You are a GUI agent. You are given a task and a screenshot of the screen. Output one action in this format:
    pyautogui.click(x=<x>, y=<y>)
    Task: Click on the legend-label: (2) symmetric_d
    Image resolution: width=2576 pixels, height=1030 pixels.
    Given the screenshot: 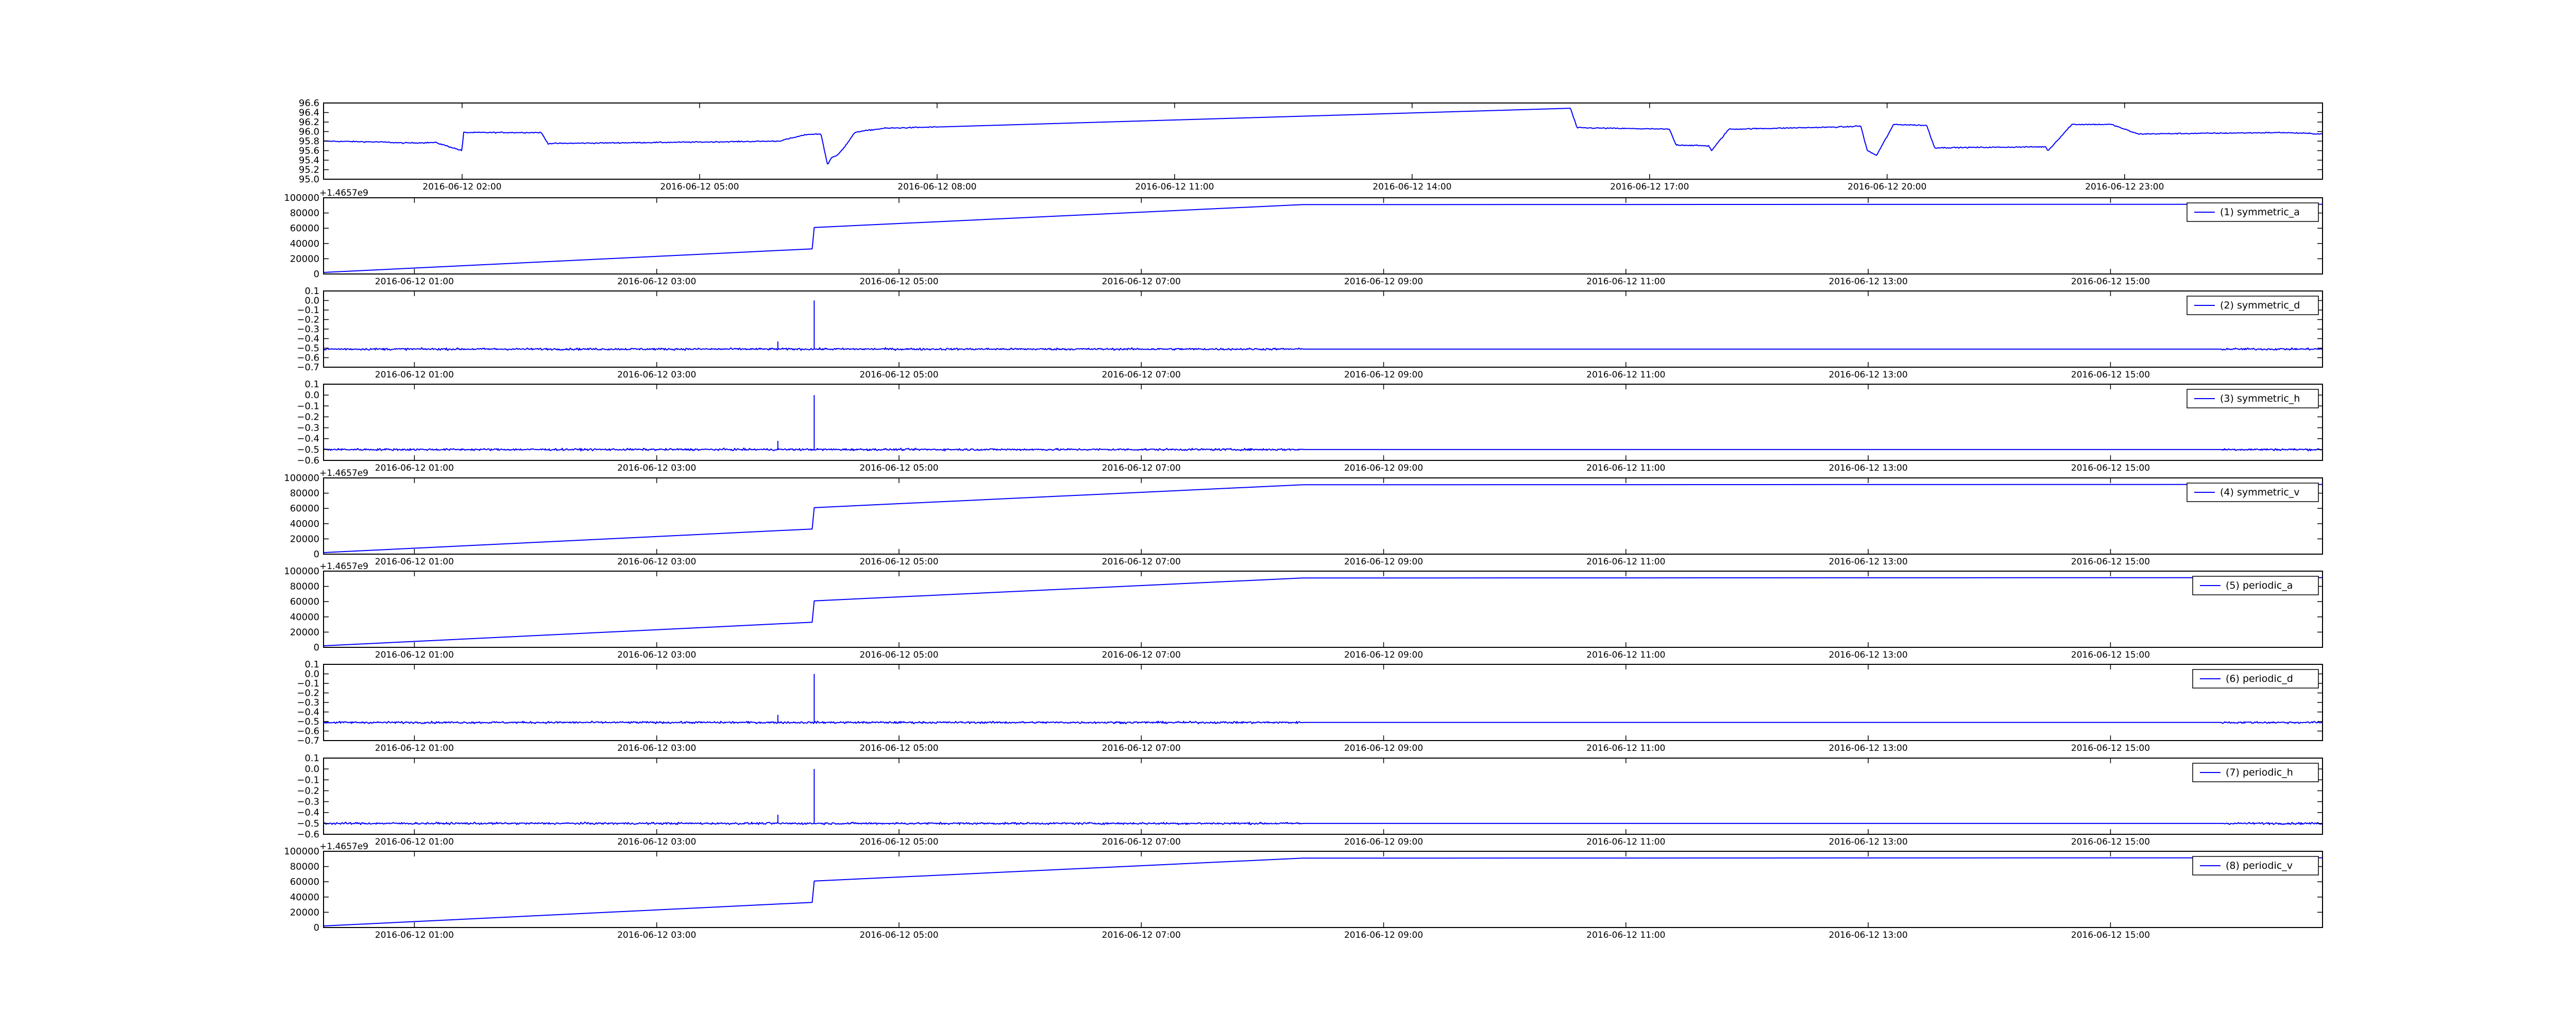 What is the action you would take?
    pyautogui.click(x=2260, y=305)
    